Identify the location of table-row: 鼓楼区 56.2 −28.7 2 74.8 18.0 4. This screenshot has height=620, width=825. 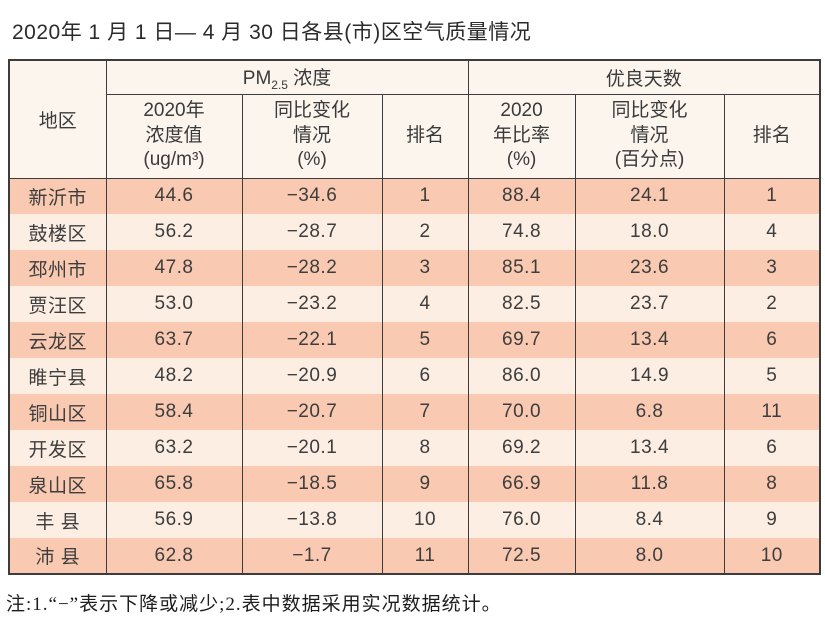
(414, 232).